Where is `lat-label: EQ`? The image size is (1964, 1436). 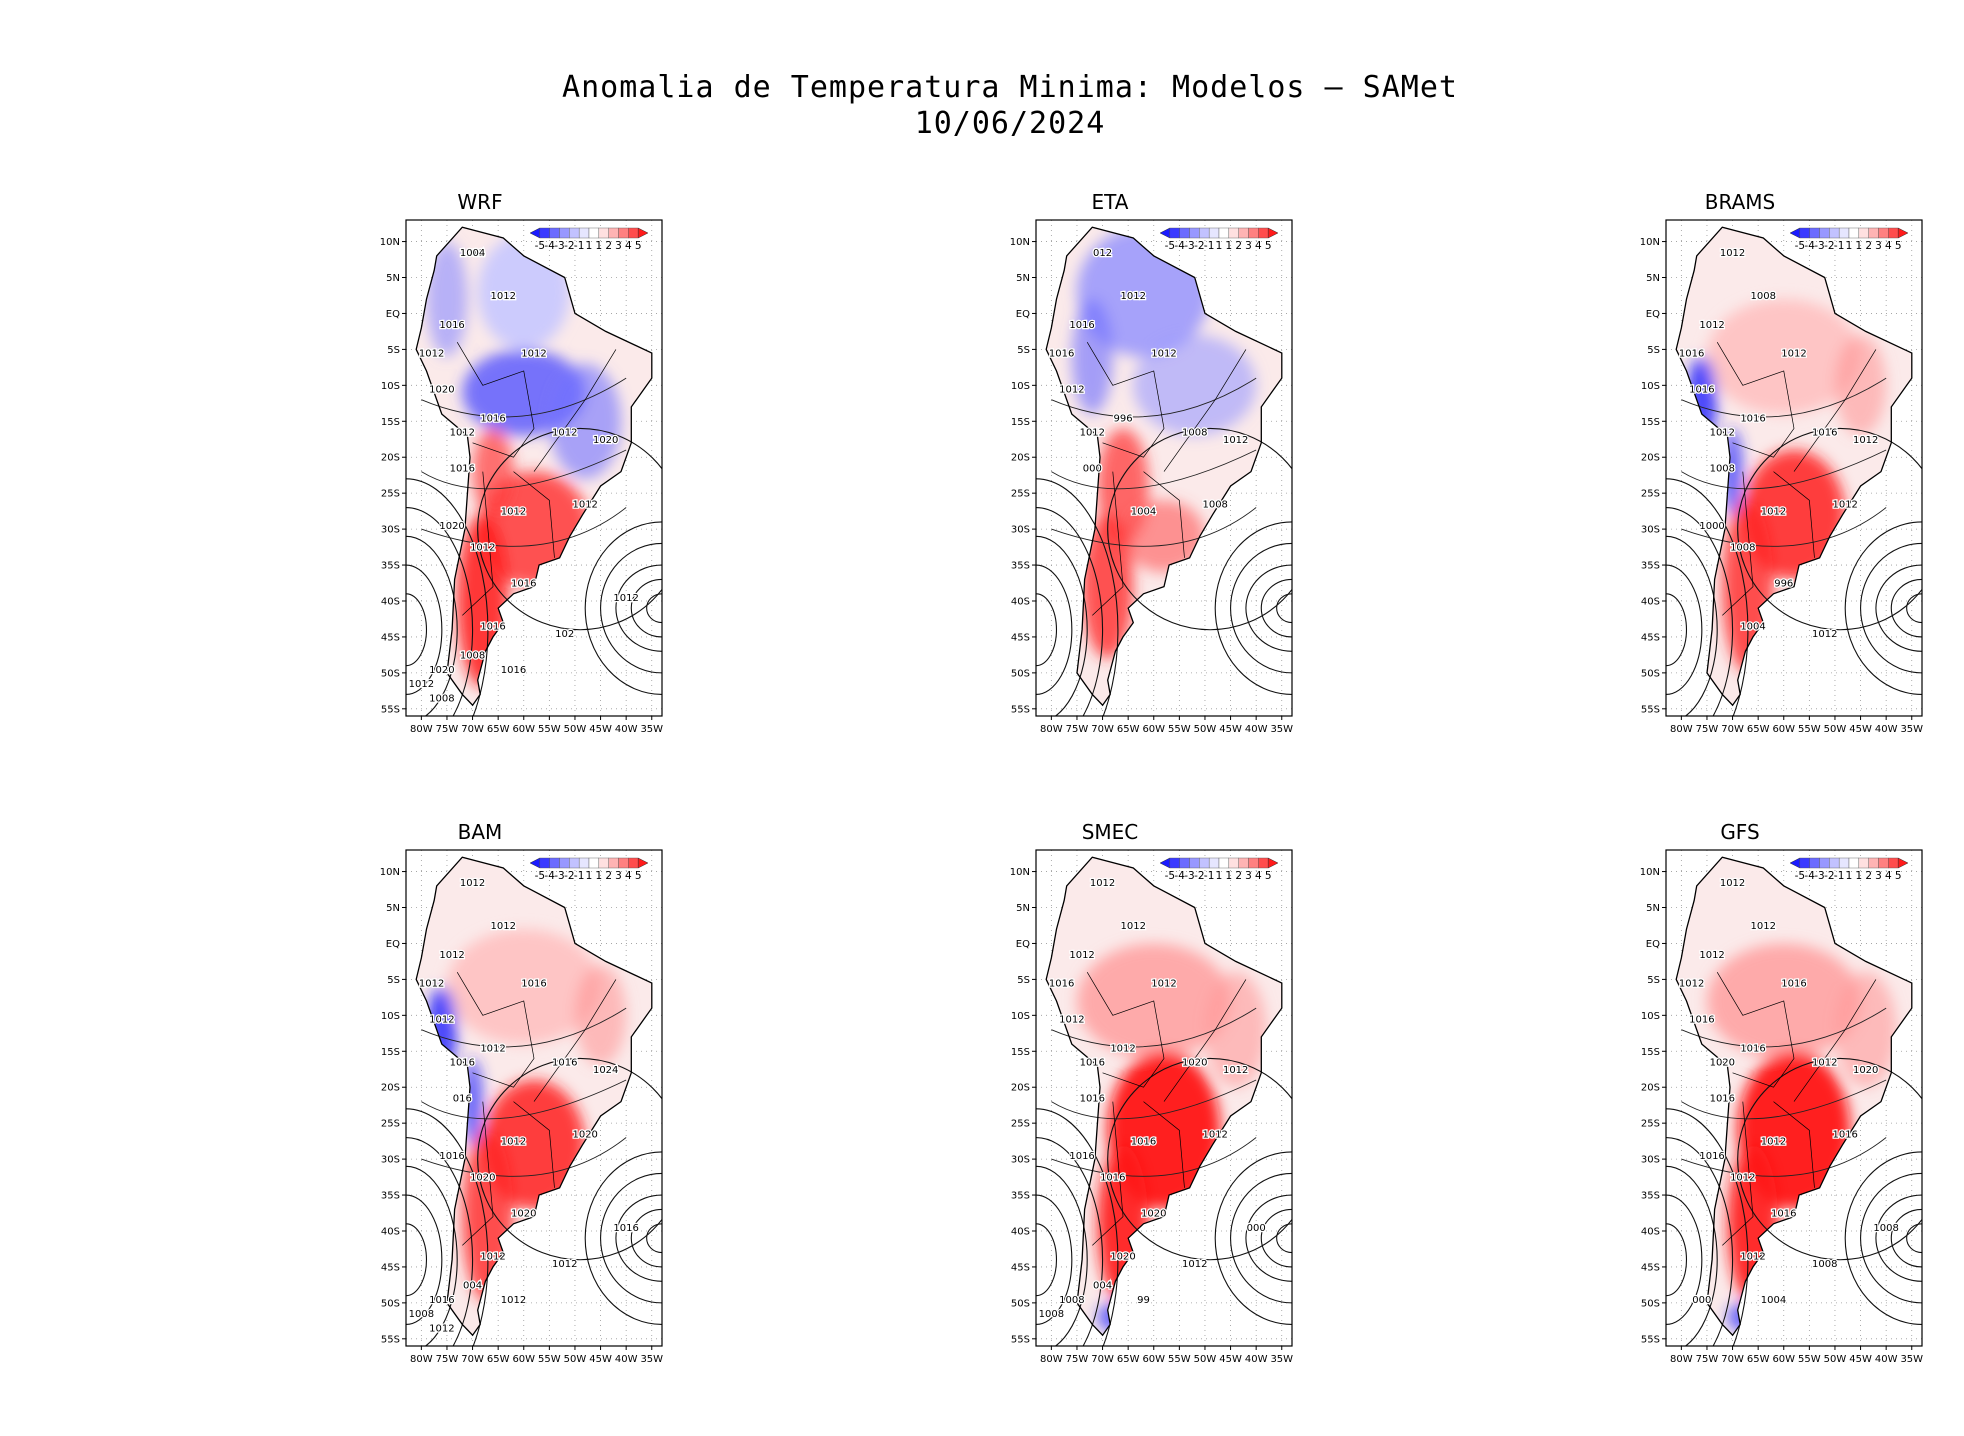
lat-label: EQ is located at coordinates (393, 314).